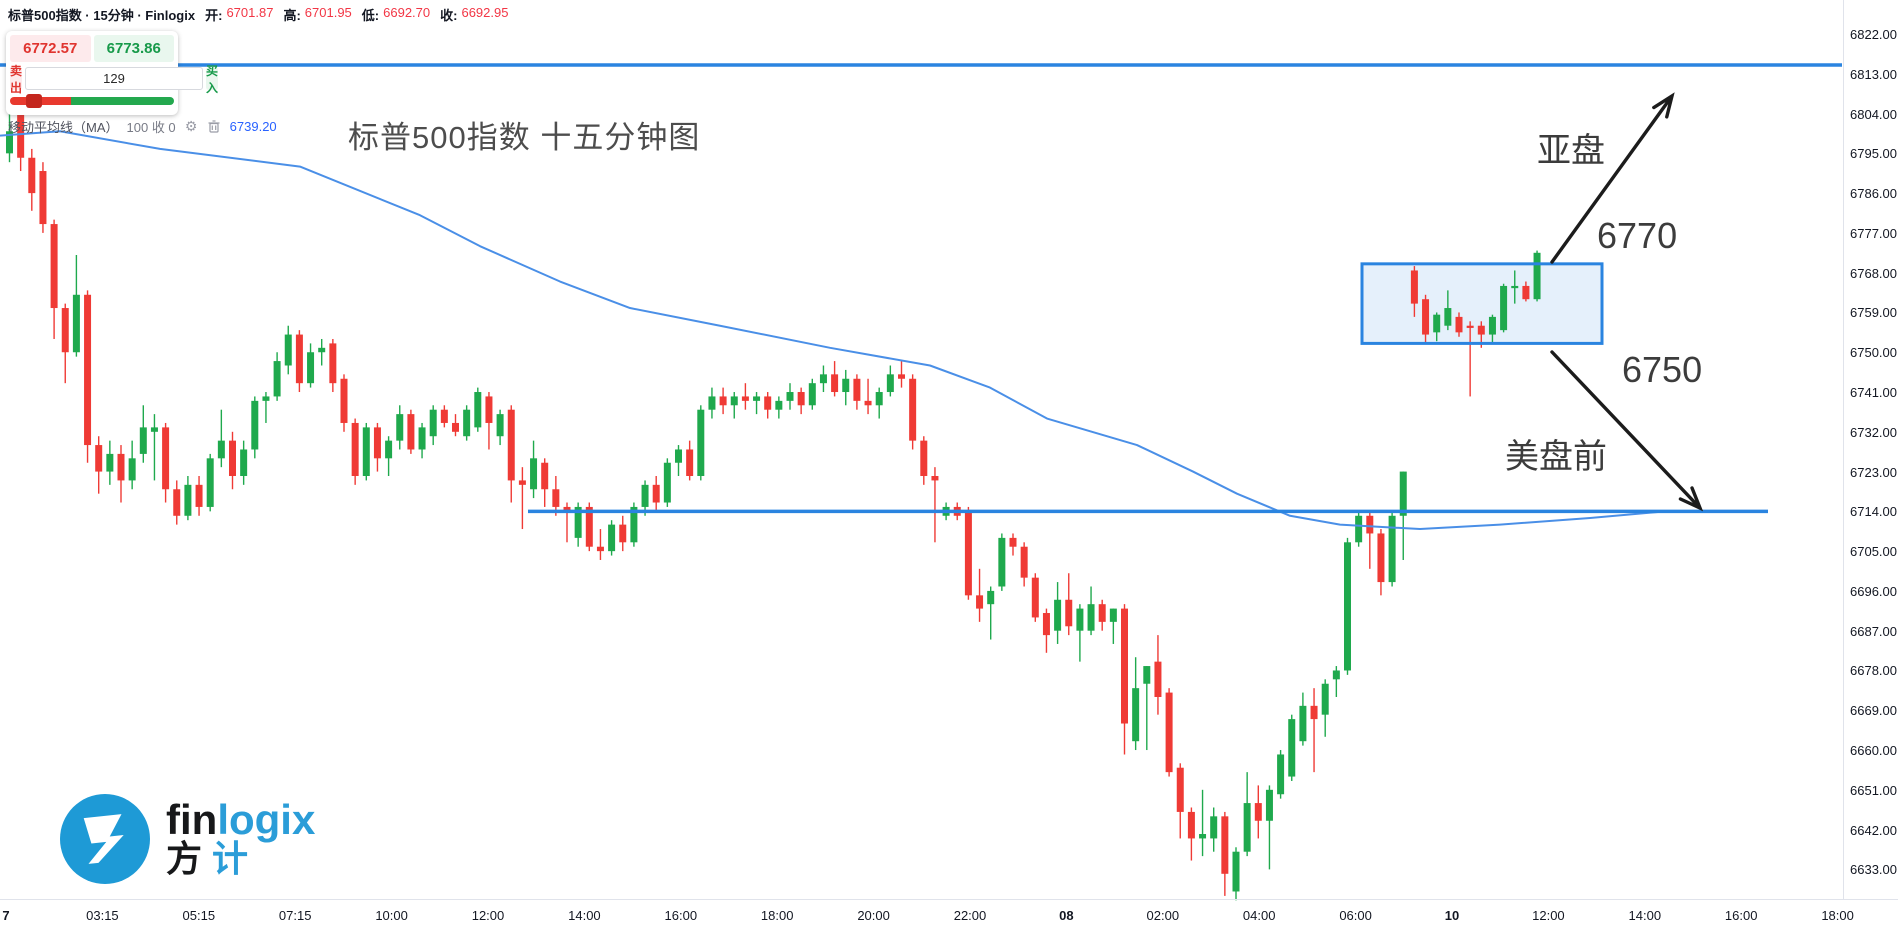 The width and height of the screenshot is (1898, 926). Describe the element at coordinates (1612, 178) in the screenshot. I see `asia-session-up-arrow` at that location.